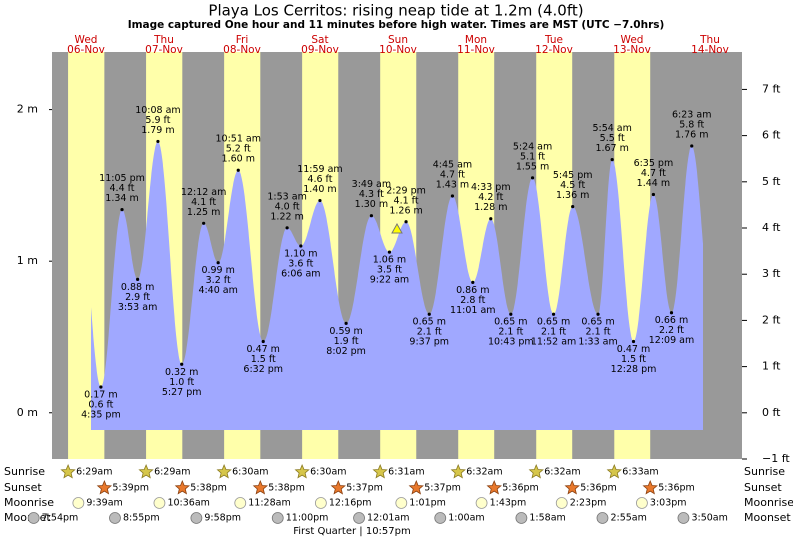 This screenshot has width=793, height=538. I want to click on y-tick-label: 0 m, so click(27, 412).